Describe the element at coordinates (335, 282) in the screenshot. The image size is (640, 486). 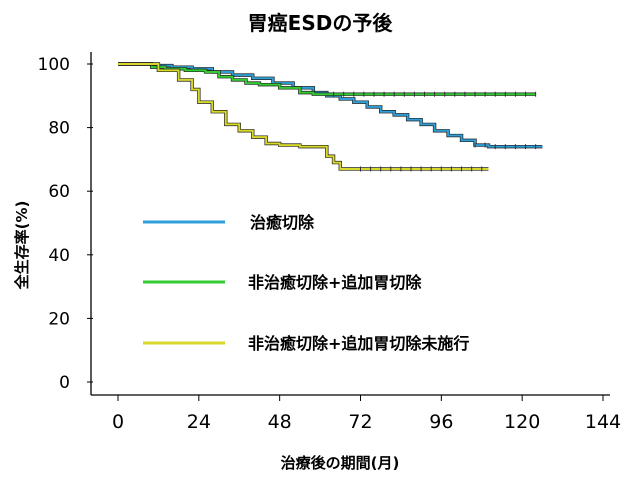
I see `legend-label-2: 非治癒切除+追加胃切除` at that location.